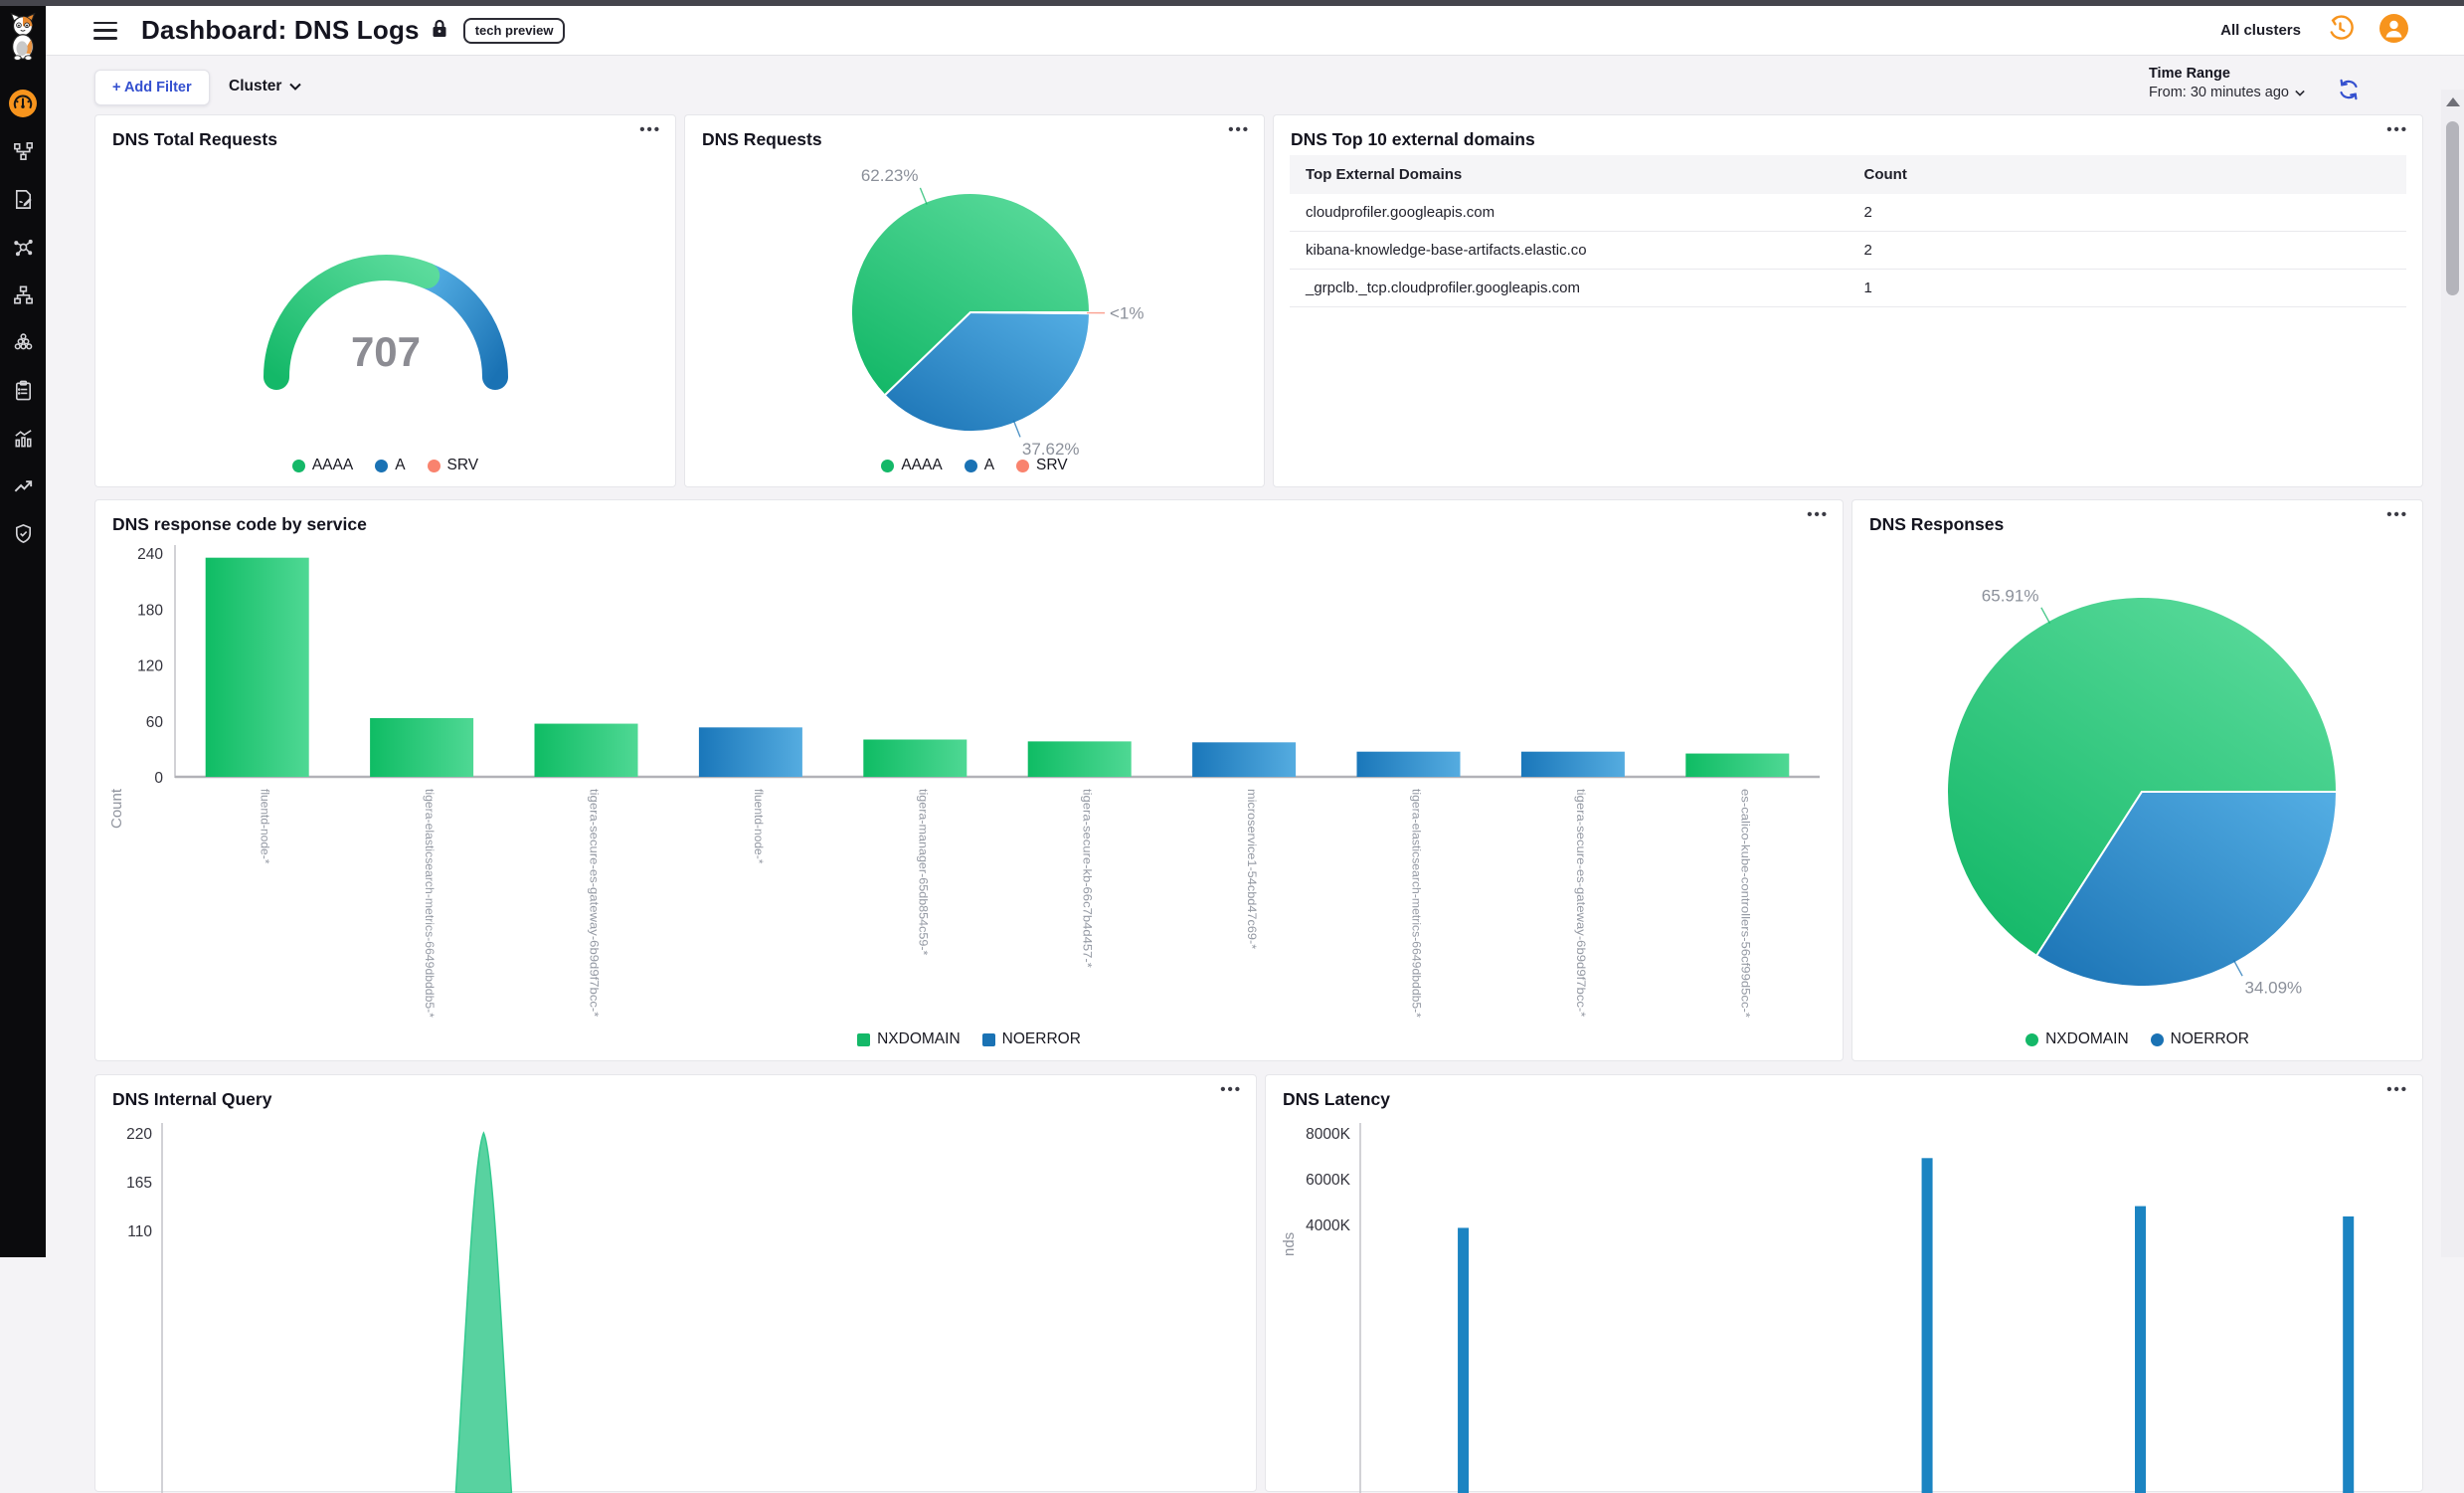  I want to click on refresh-icon, so click(2349, 92).